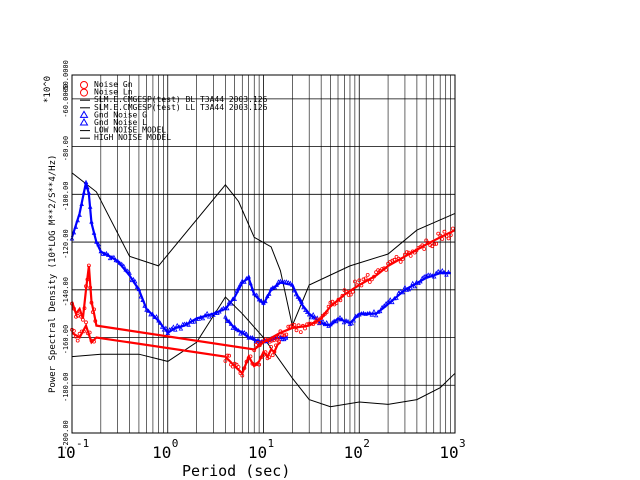 The width and height of the screenshot is (640, 480). What do you see at coordinates (130, 130) in the screenshot?
I see `legend-label: LOW NOISE MODEL` at bounding box center [130, 130].